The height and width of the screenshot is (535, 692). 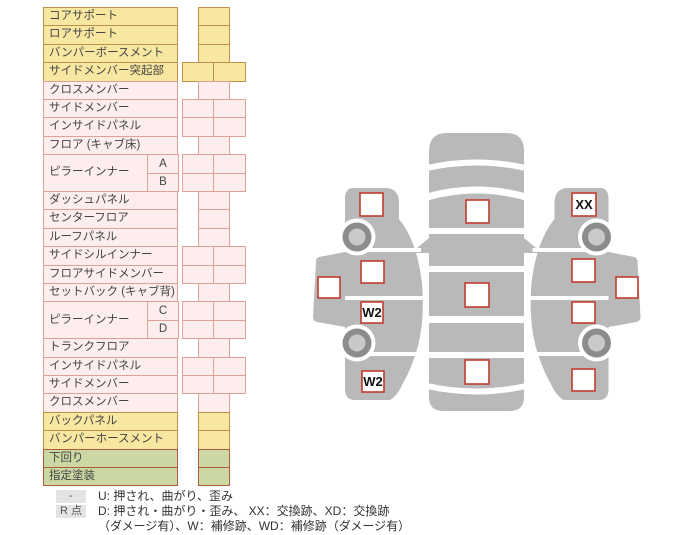 I want to click on part-row: 指定塗装, so click(x=110, y=477).